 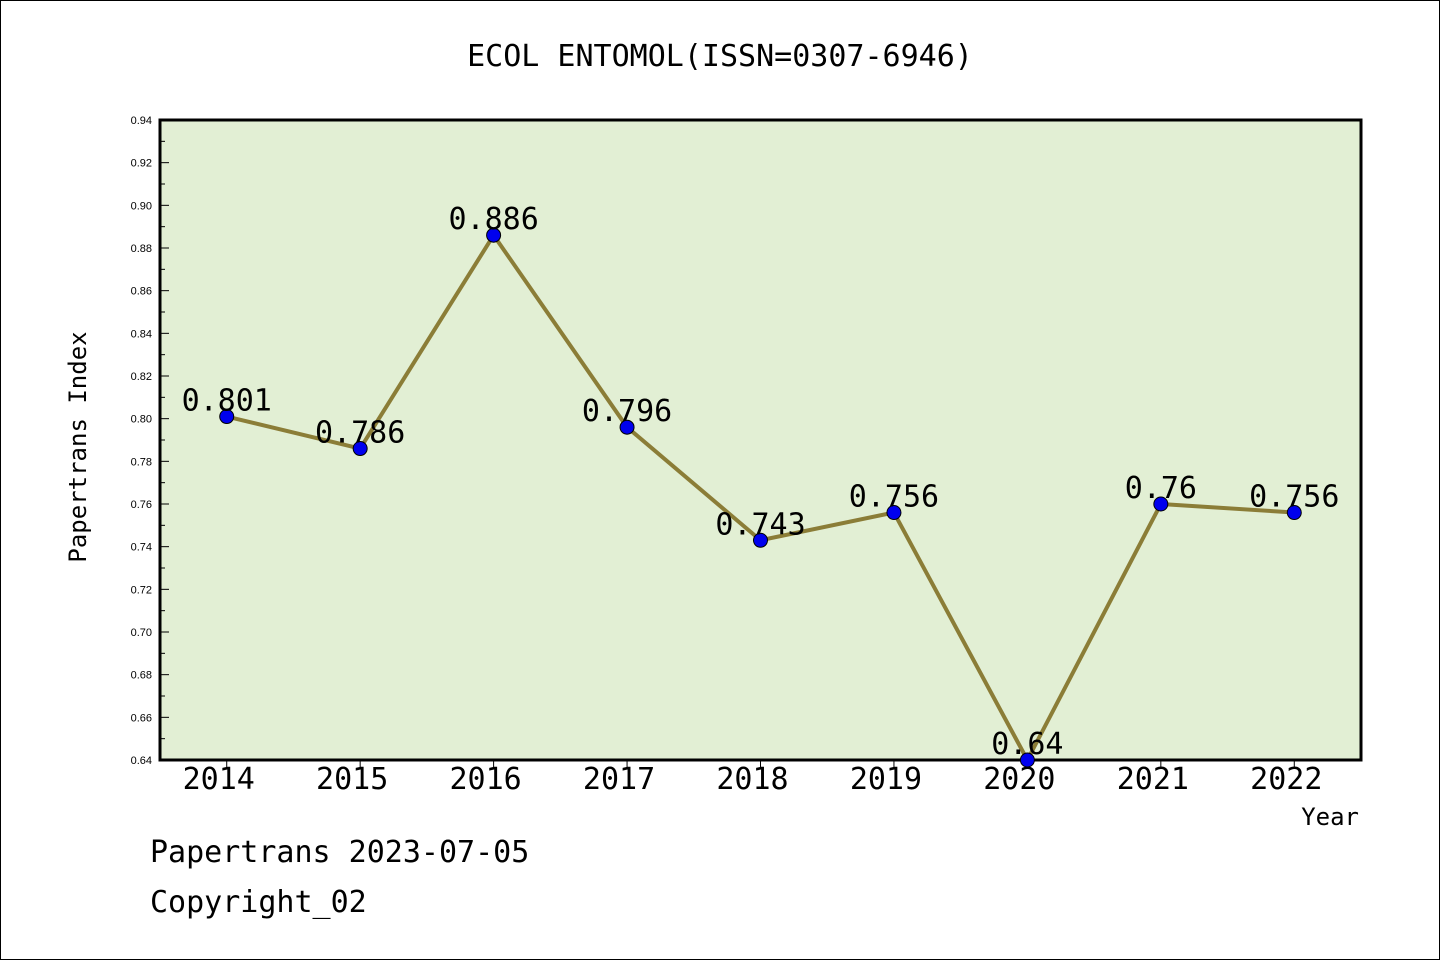 What do you see at coordinates (141, 121) in the screenshot?
I see `y-tick-label: 0.94` at bounding box center [141, 121].